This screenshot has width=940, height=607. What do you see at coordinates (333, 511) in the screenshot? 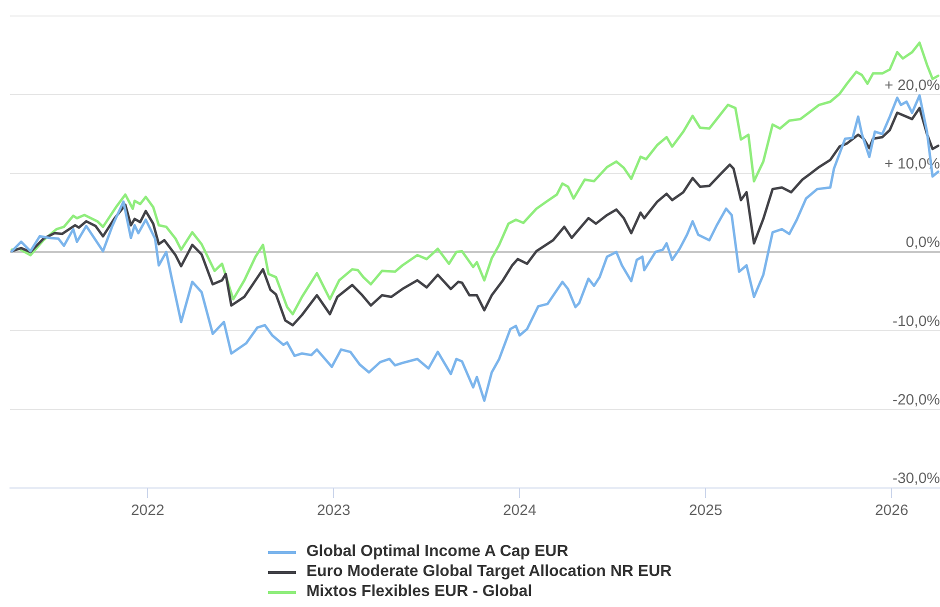
I see `x-tick-label: 2023` at bounding box center [333, 511].